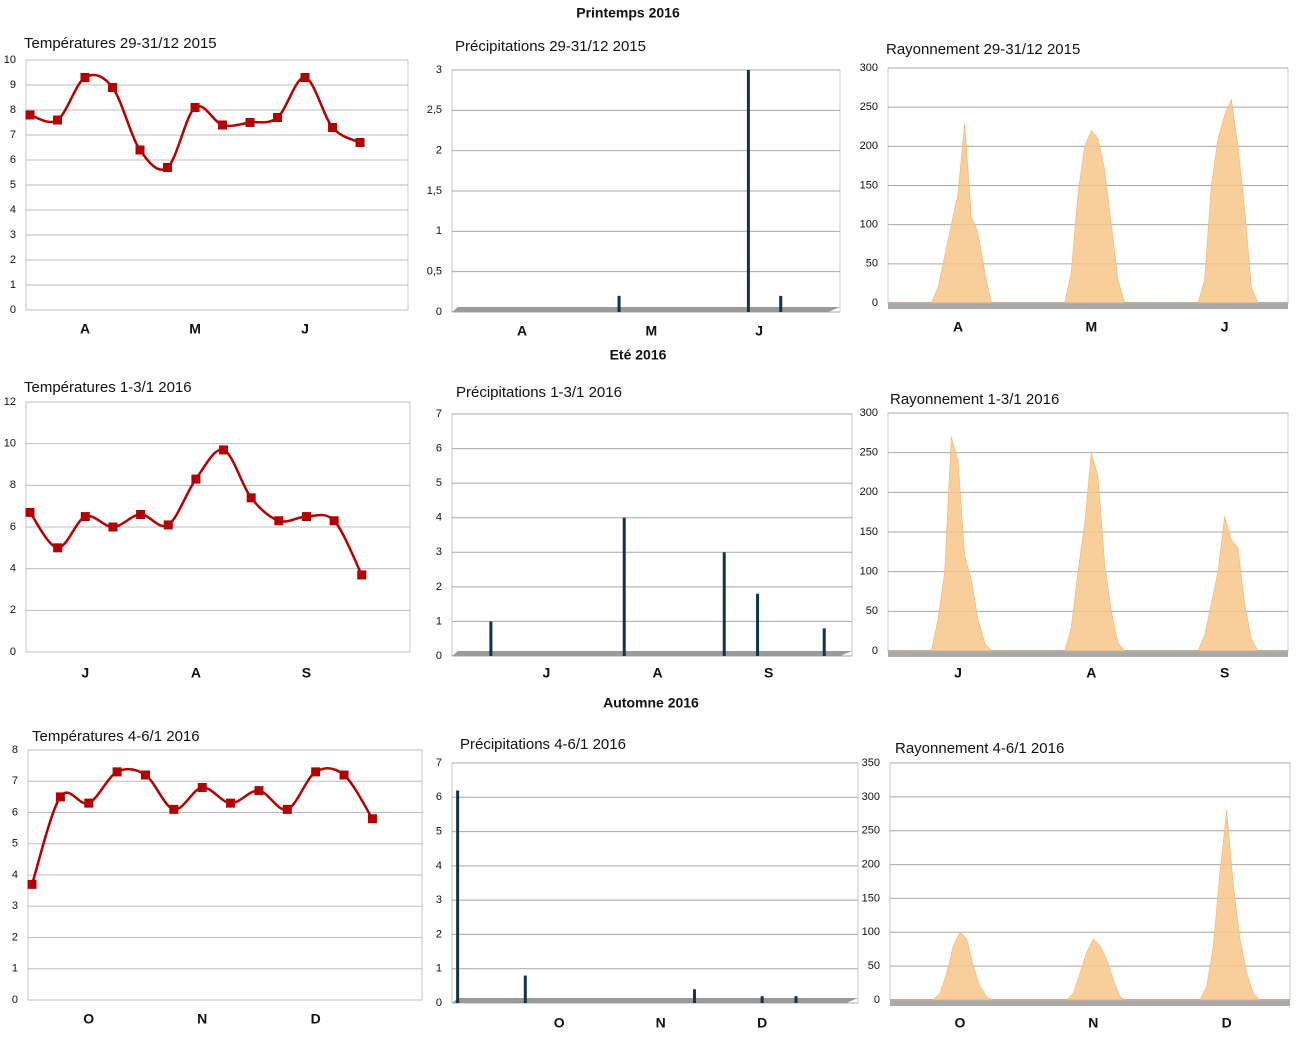 The width and height of the screenshot is (1296, 1037). Describe the element at coordinates (434, 110) in the screenshot. I see `y-tick-label: 2,5` at that location.